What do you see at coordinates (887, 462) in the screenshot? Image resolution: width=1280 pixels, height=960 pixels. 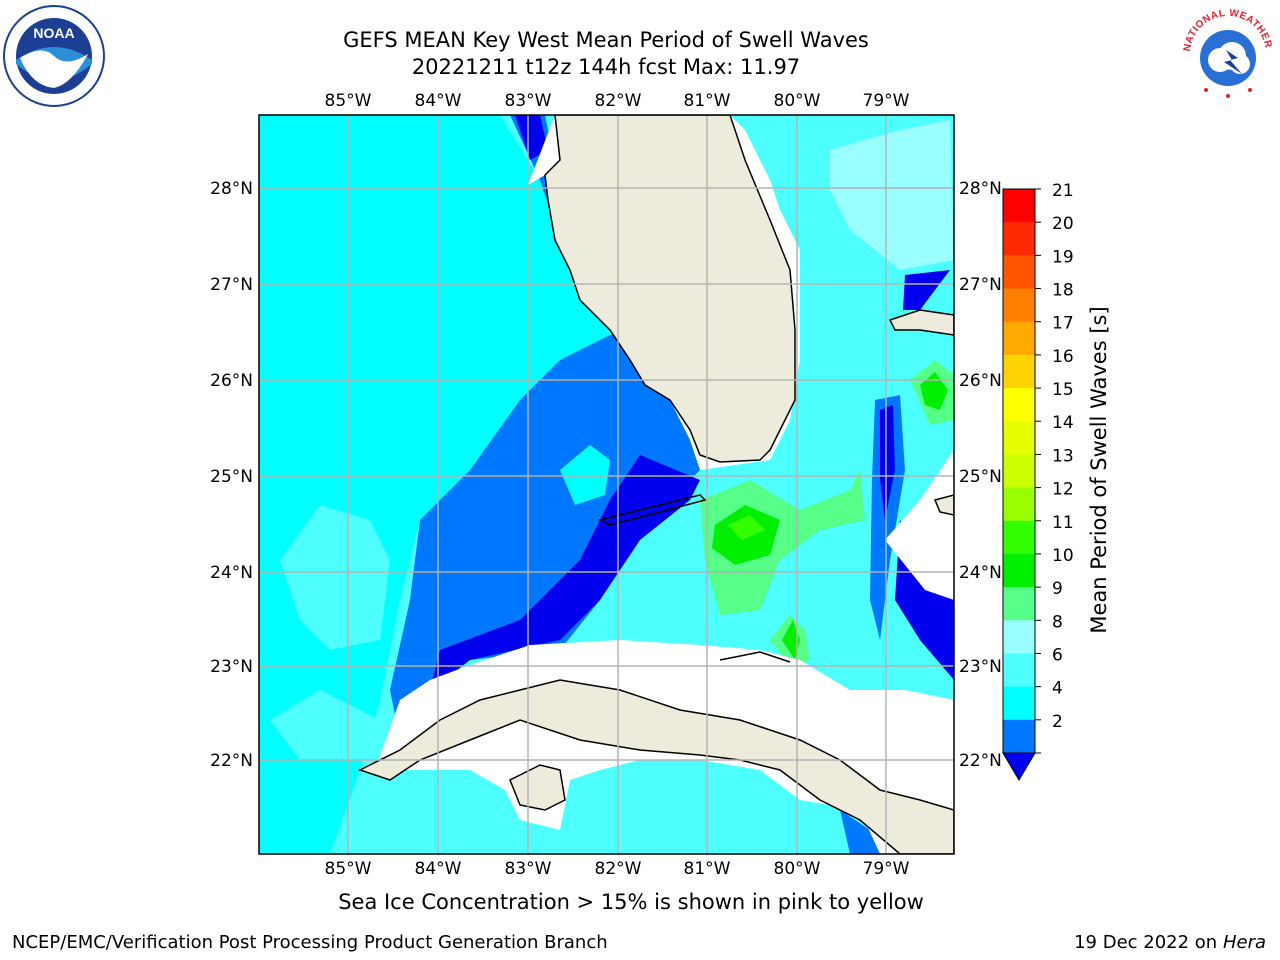 I see `contour-below-2s-straits` at bounding box center [887, 462].